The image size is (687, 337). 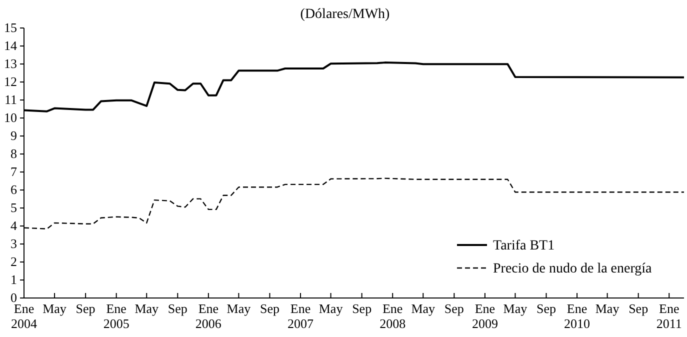 I want to click on x-tick-label: Ene 2011, so click(x=669, y=316).